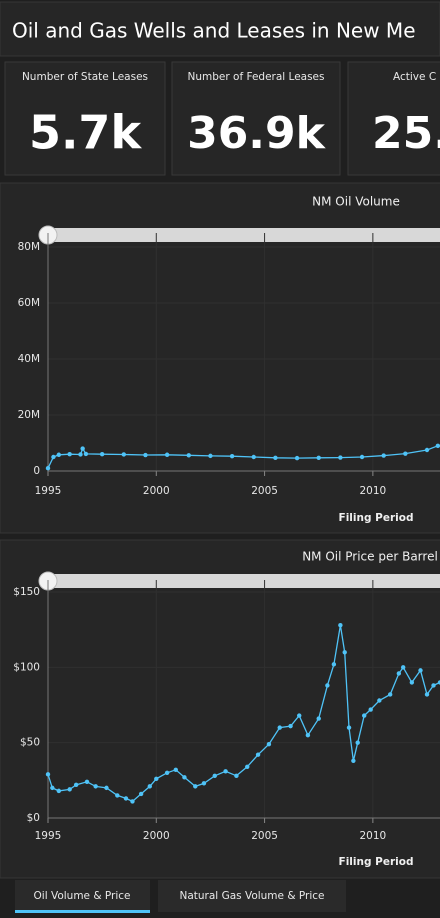  I want to click on tab-label: Natural Gas Volume & Price, so click(252, 896).